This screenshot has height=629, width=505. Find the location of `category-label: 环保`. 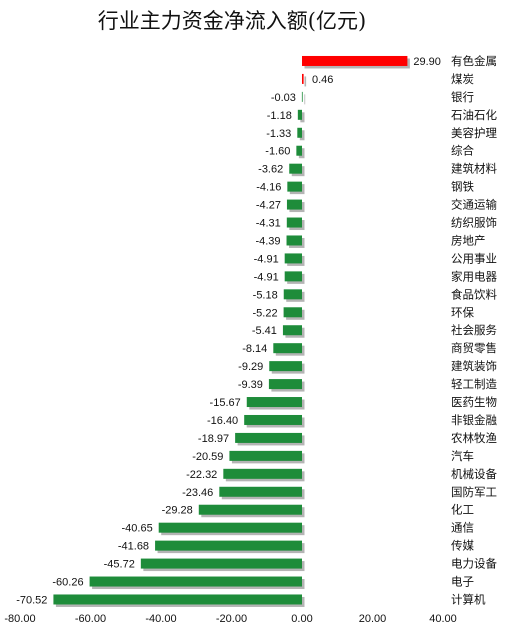

category-label: 环保 is located at coordinates (462, 312).